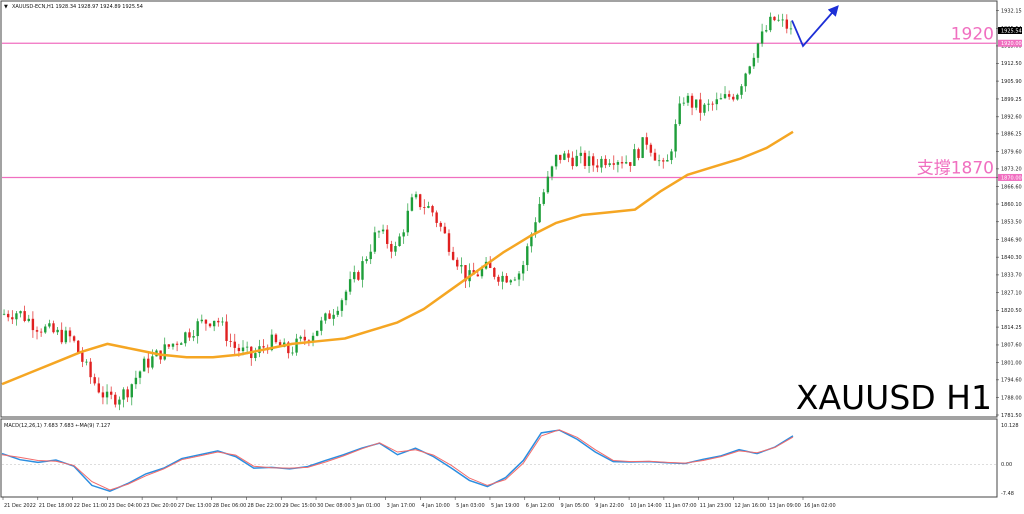  What do you see at coordinates (299, 506) in the screenshot?
I see `time-tick-label: 29 Dec 15:00` at bounding box center [299, 506].